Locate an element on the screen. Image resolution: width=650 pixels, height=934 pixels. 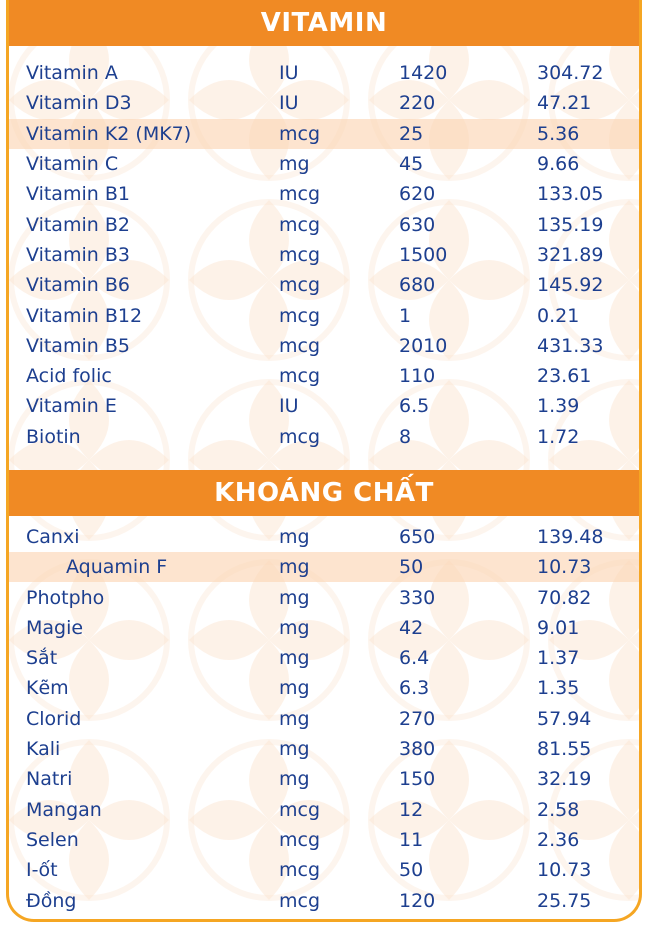
nutrient-amount: 2010 is located at coordinates (423, 345).